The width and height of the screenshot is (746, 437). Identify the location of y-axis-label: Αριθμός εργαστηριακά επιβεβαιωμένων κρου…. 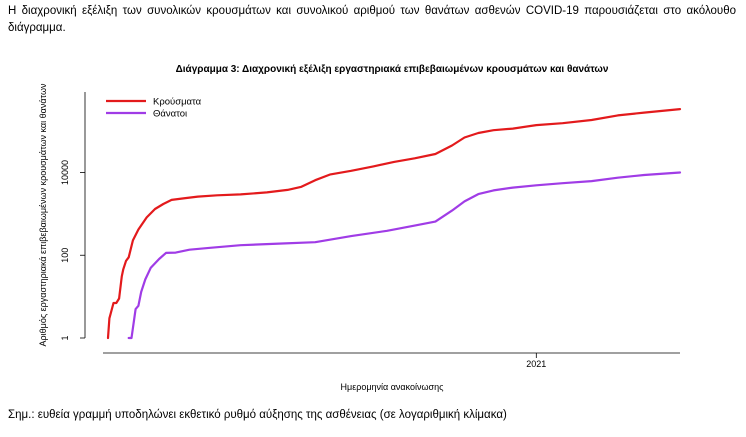
(43, 214).